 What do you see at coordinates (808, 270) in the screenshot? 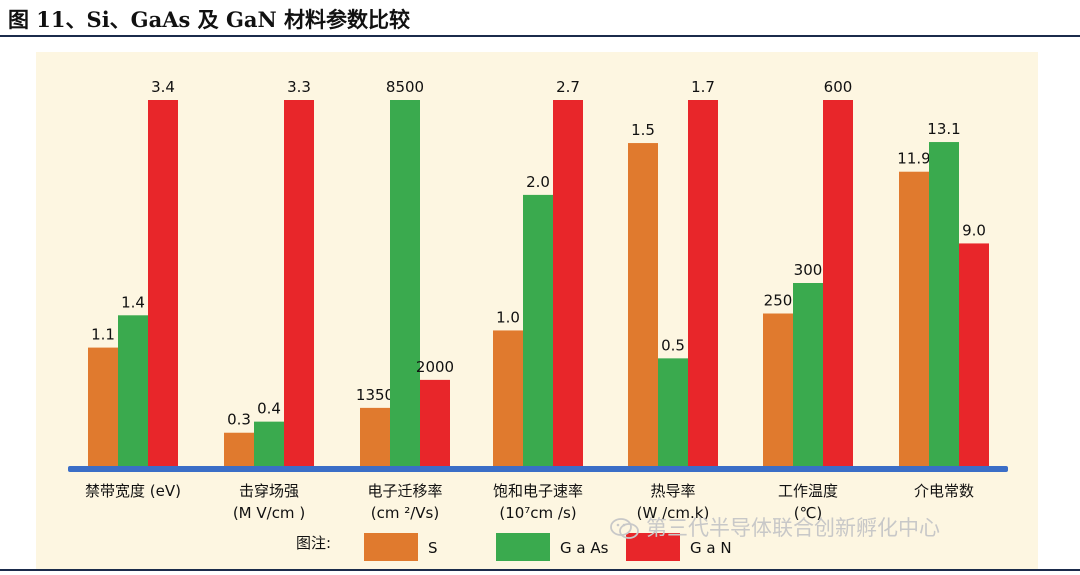
I see `value-label-gaas-5: 300` at bounding box center [808, 270].